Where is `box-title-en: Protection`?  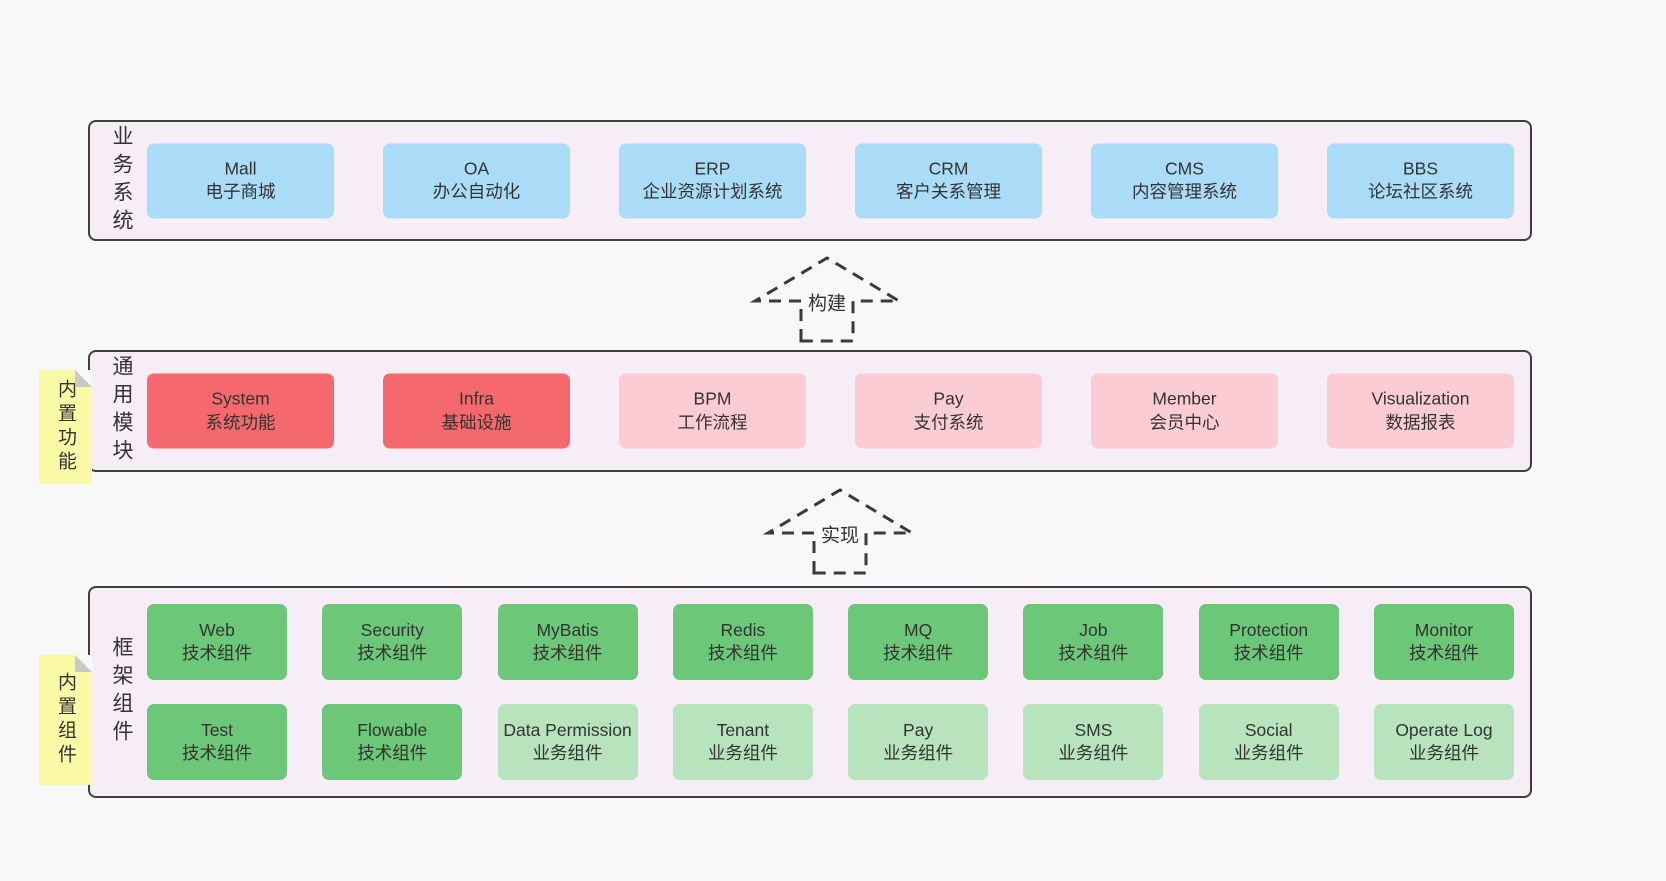
box-title-en: Protection is located at coordinates (1269, 629).